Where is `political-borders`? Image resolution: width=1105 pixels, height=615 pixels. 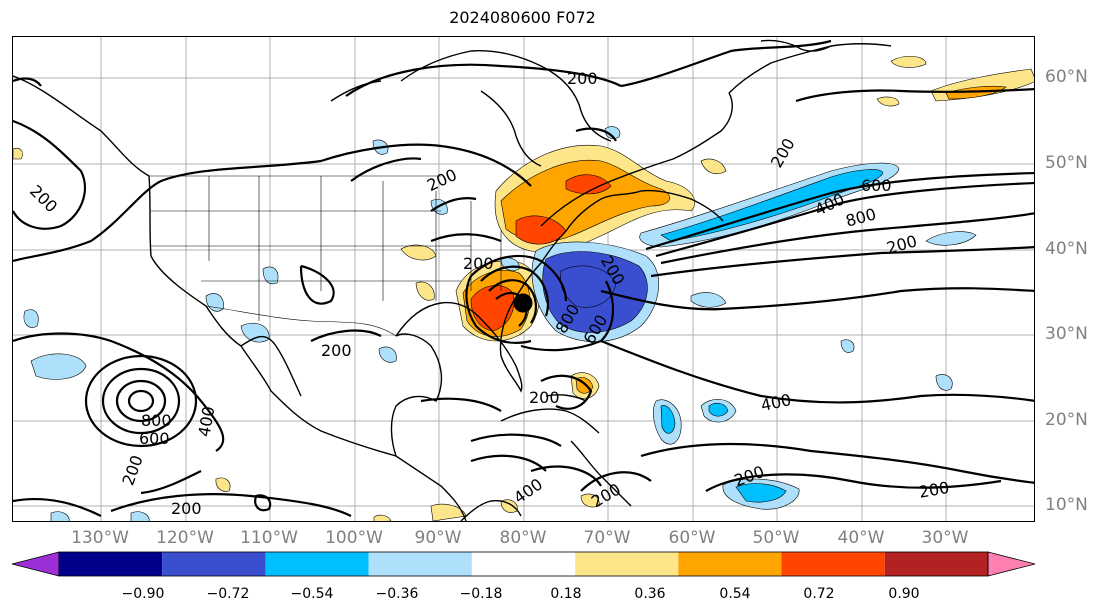 political-borders is located at coordinates (325, 256).